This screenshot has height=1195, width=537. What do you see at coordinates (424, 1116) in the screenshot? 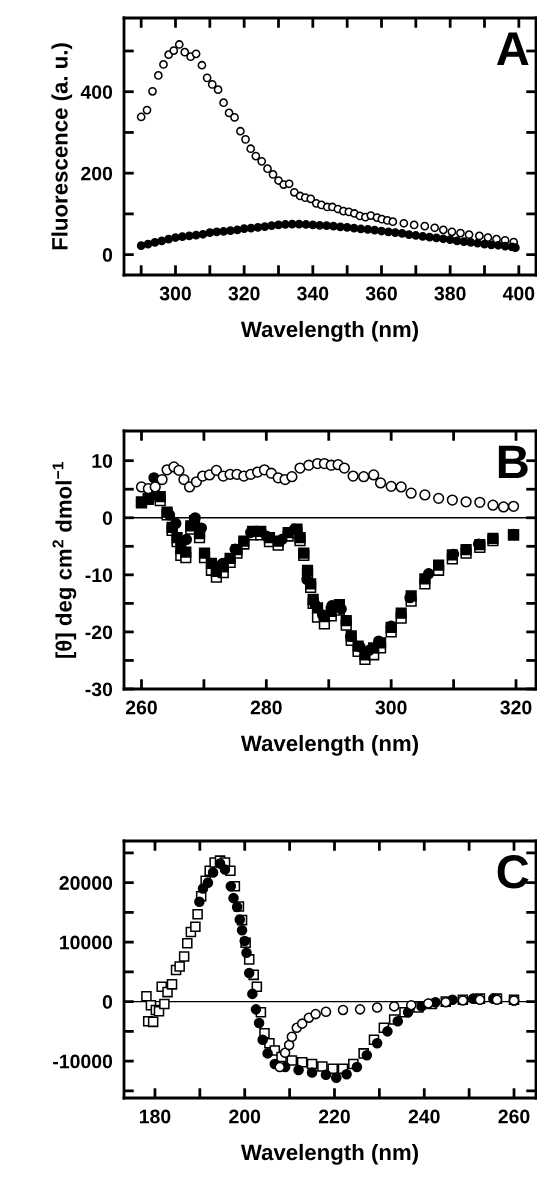
I see `x-tick-label: 240` at bounding box center [424, 1116].